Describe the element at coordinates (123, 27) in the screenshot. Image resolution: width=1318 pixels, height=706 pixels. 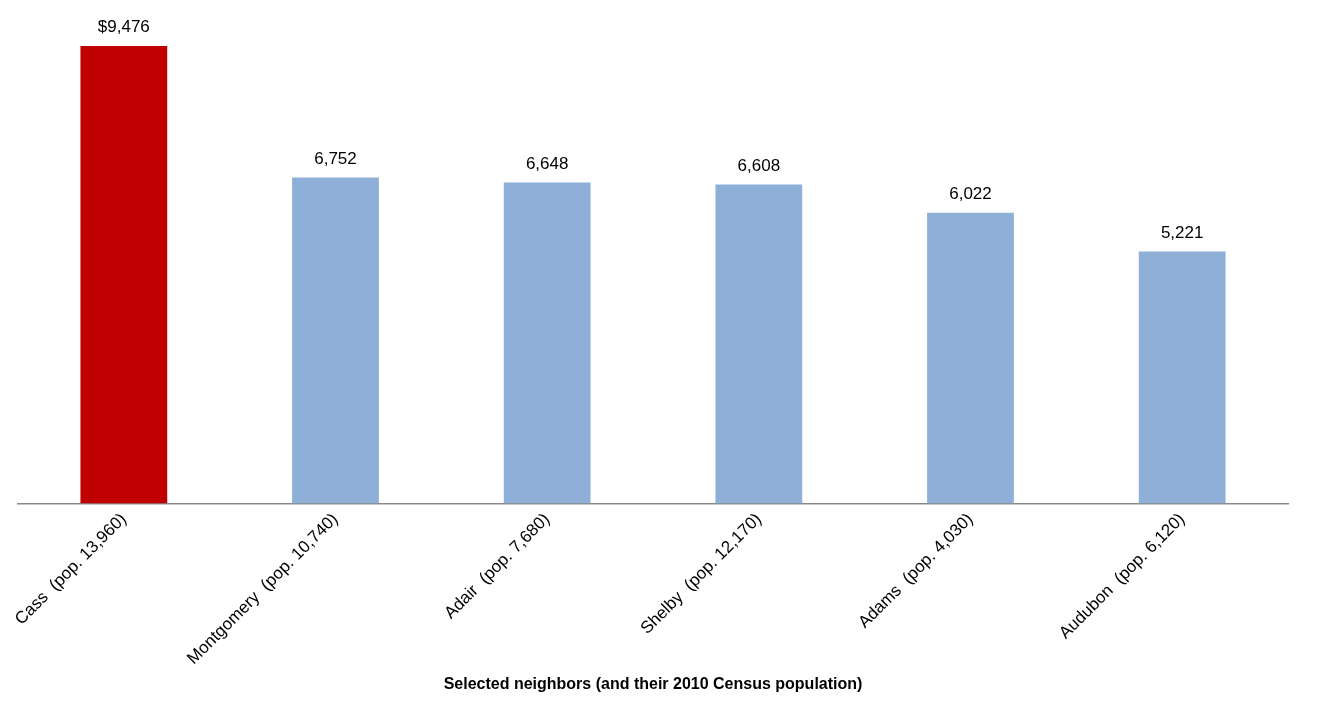
I see `data-label: $9,476` at that location.